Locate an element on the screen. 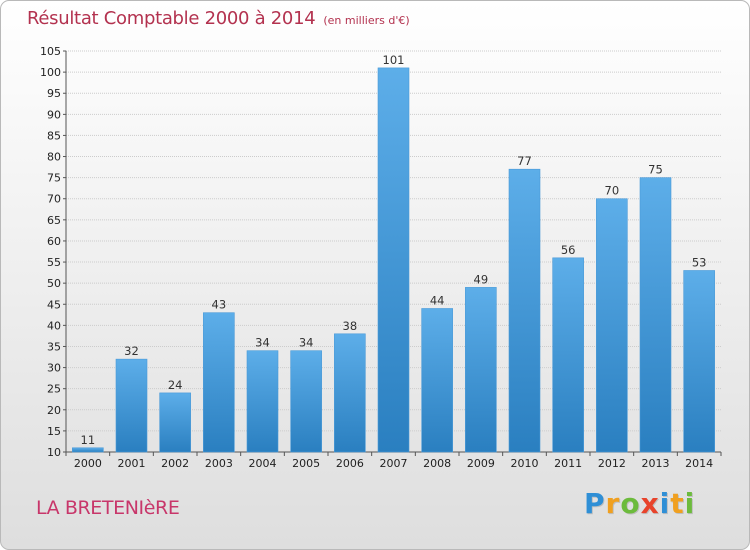 Image resolution: width=750 pixels, height=550 pixels. data-label: 38 is located at coordinates (350, 326).